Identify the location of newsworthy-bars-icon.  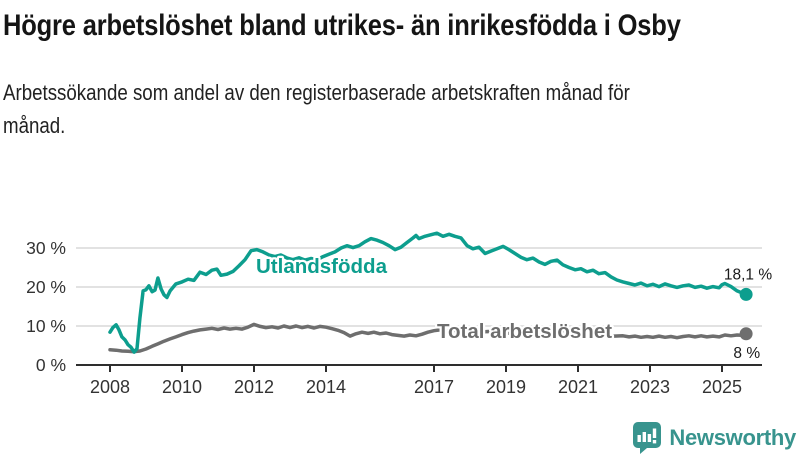
(647, 438).